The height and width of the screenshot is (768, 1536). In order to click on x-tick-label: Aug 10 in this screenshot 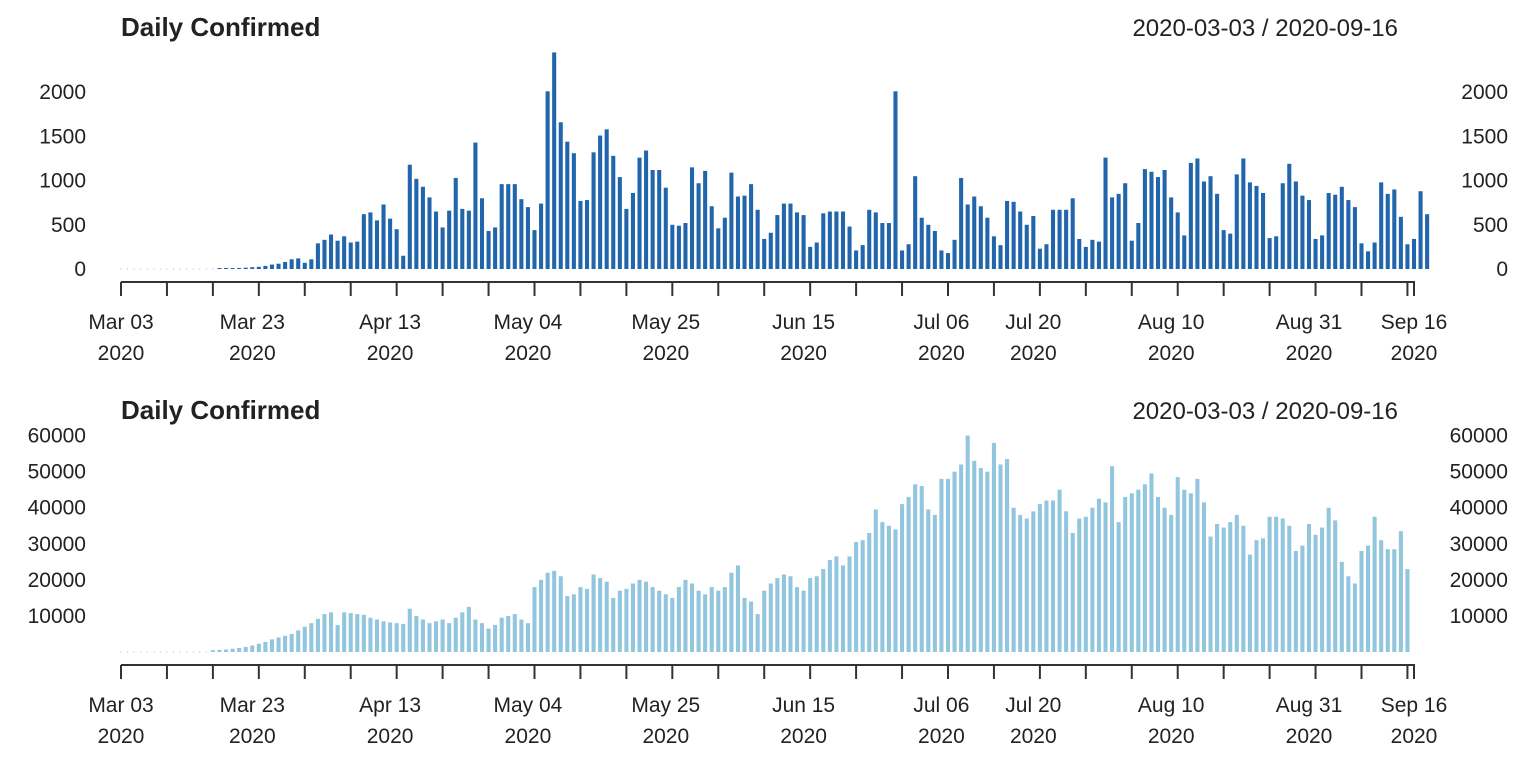, I will do `click(1171, 705)`.